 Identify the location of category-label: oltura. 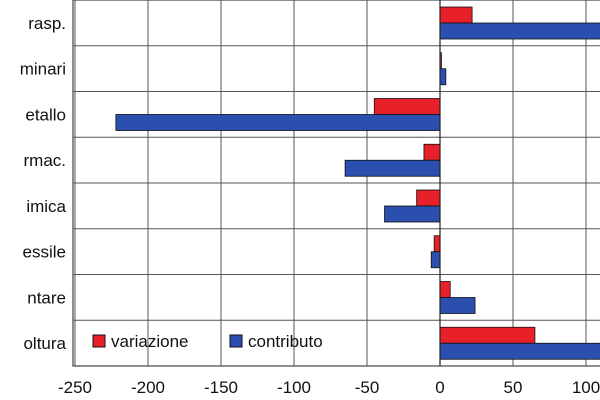
(44, 343).